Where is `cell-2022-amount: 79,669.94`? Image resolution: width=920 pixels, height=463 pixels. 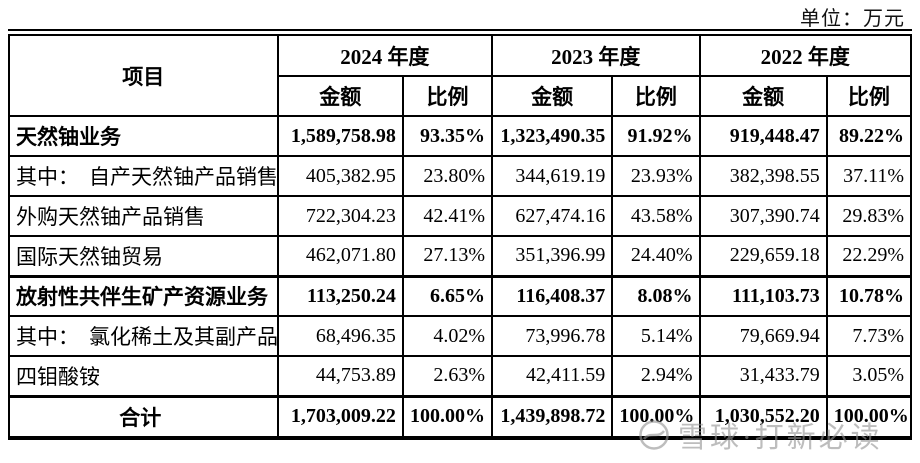
cell-2022-amount: 79,669.94 is located at coordinates (763, 336).